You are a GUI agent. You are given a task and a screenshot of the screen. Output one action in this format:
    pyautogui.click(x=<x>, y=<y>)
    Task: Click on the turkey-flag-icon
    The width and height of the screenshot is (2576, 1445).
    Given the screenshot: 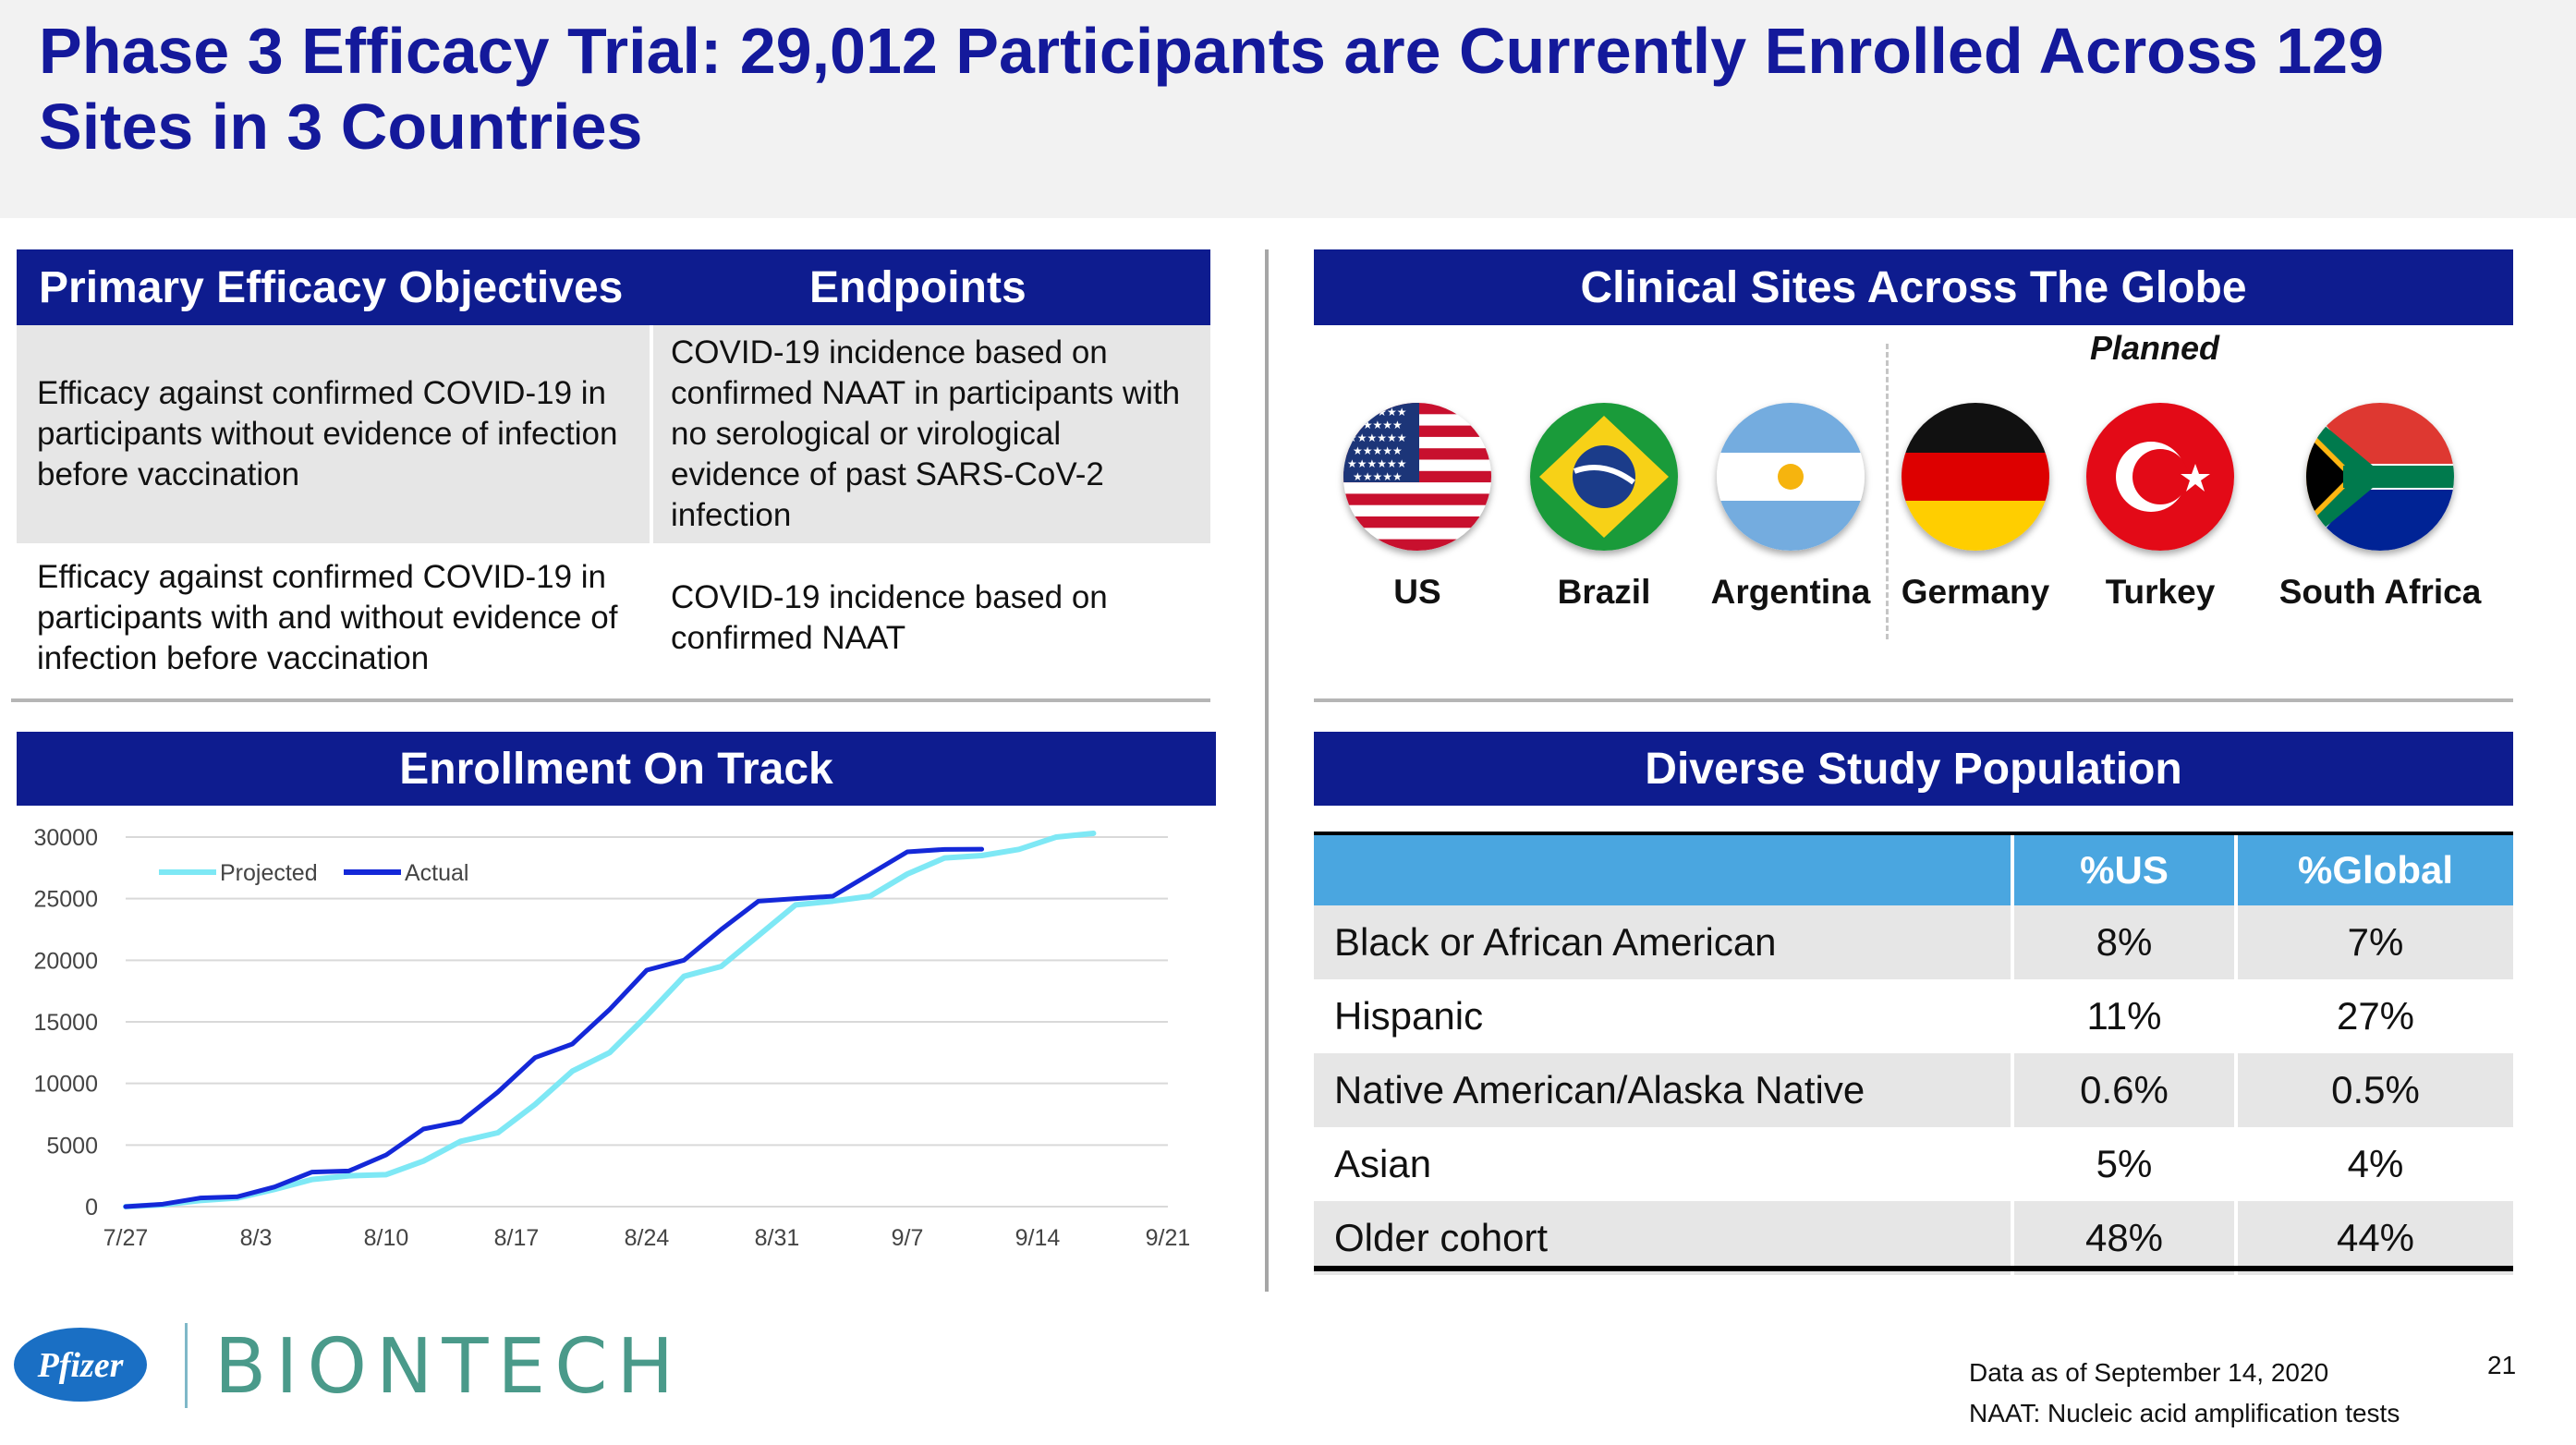 What is the action you would take?
    pyautogui.click(x=2160, y=477)
    